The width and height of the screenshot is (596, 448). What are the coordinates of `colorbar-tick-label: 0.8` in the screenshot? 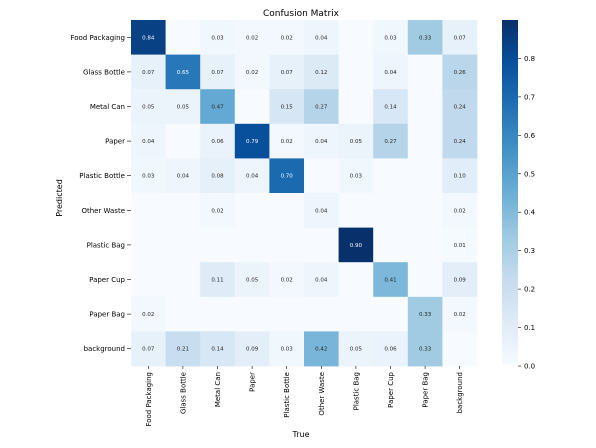 It's located at (529, 59).